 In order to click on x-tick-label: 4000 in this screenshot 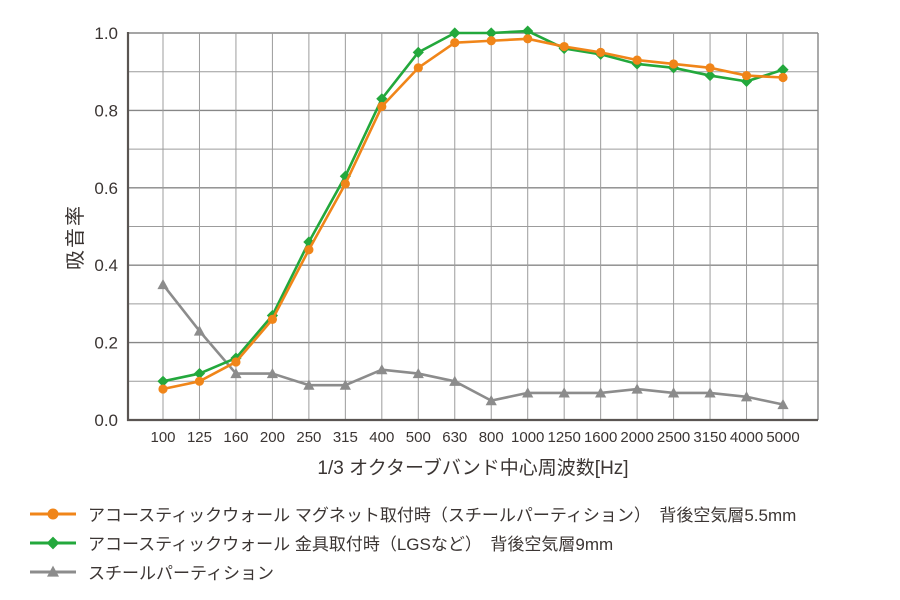, I will do `click(746, 437)`.